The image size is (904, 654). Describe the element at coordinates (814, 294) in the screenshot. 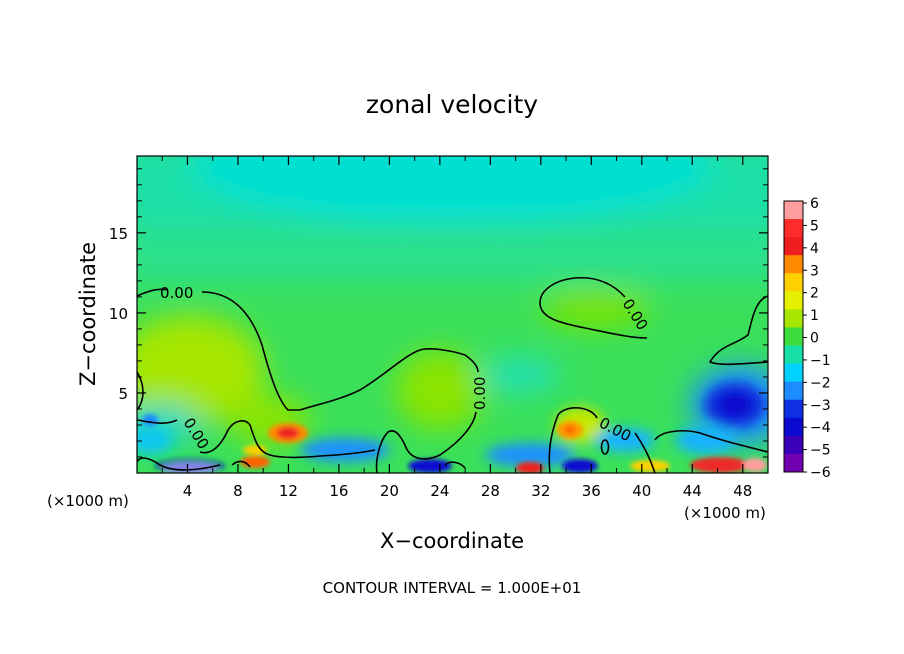

I see `colorbar-label: 2` at that location.